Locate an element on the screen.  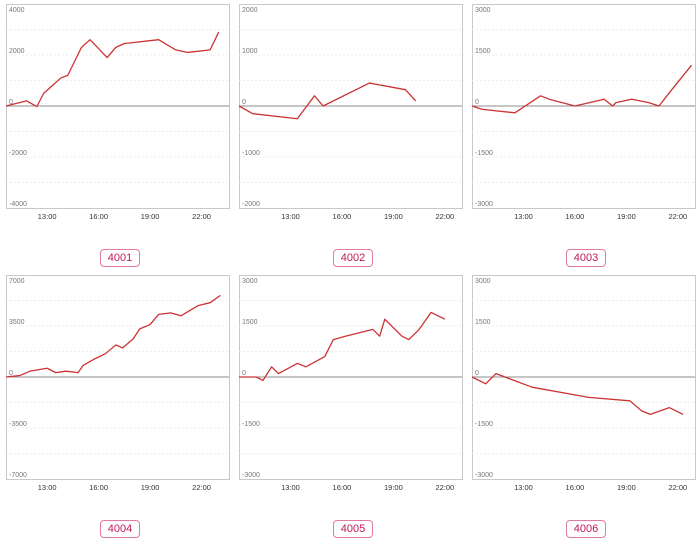
y-tick-label: 1000 is located at coordinates (250, 51).